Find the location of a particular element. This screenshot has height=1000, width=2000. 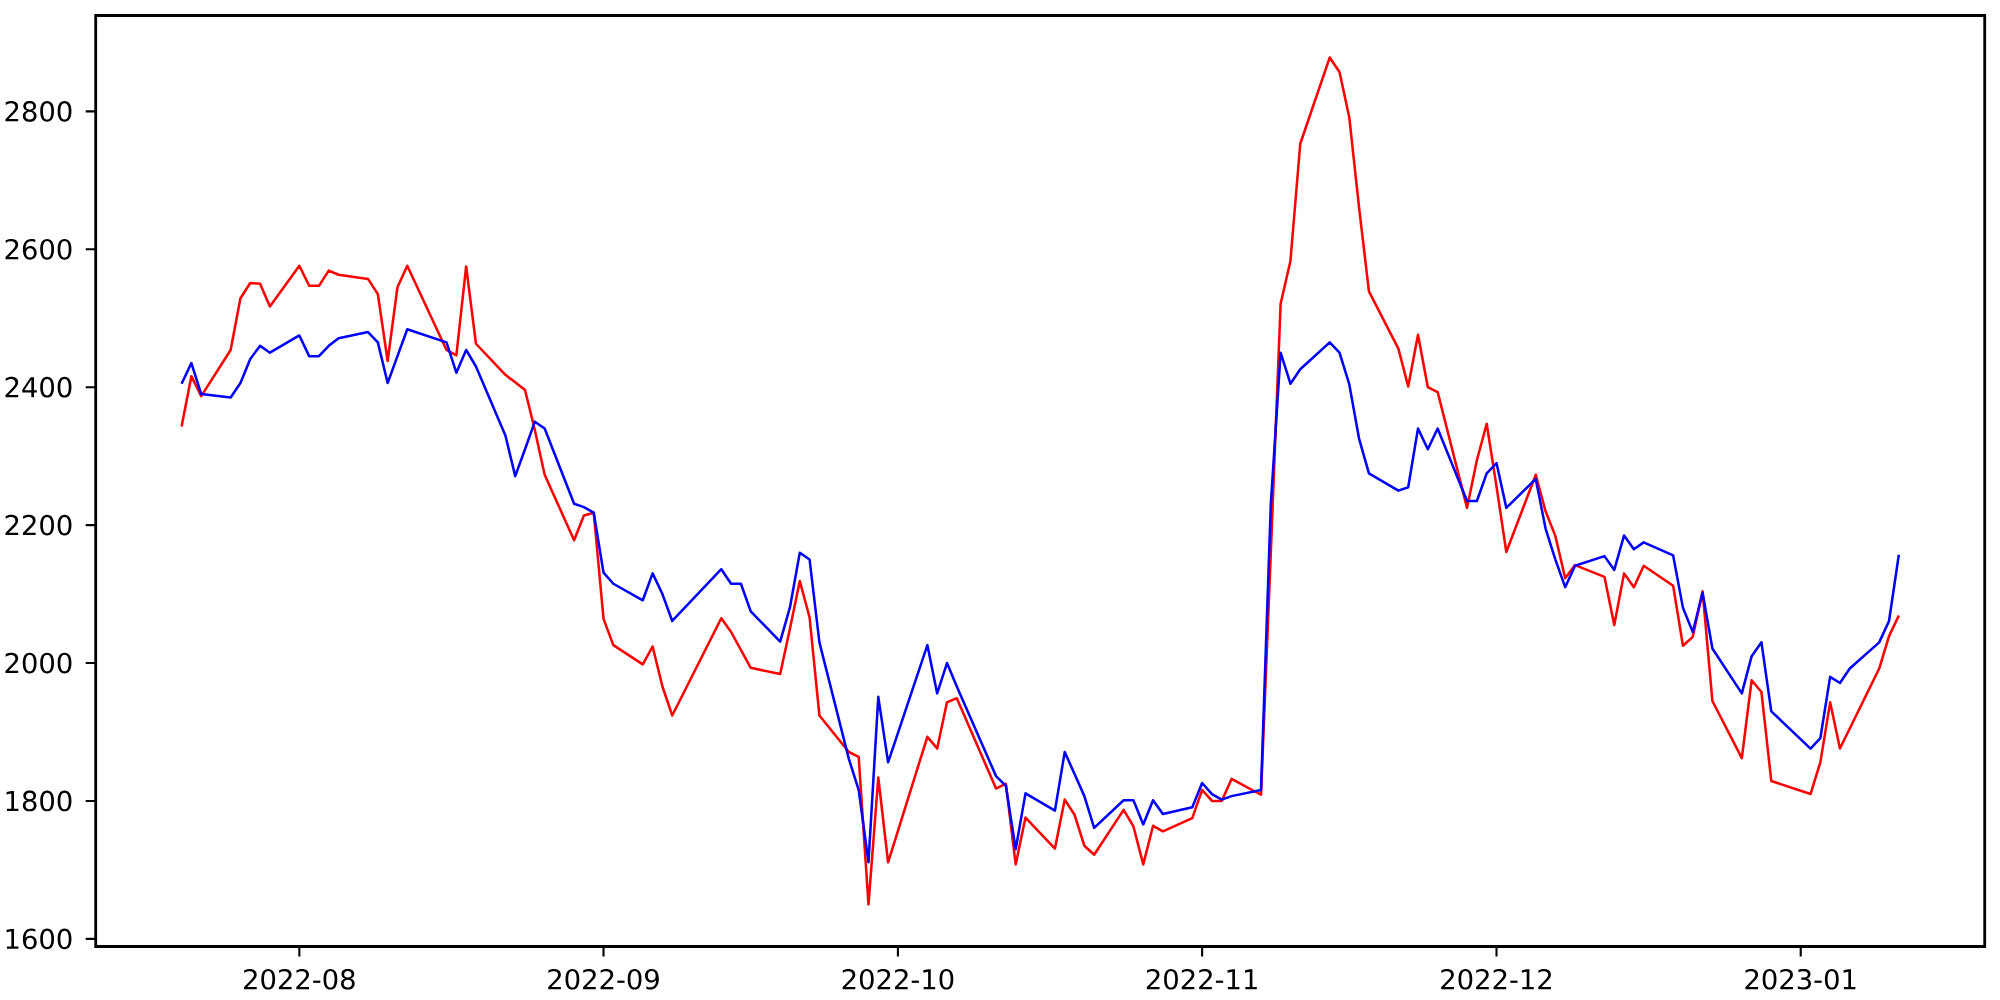

x-tick-label: 2023-01 is located at coordinates (1800, 979).